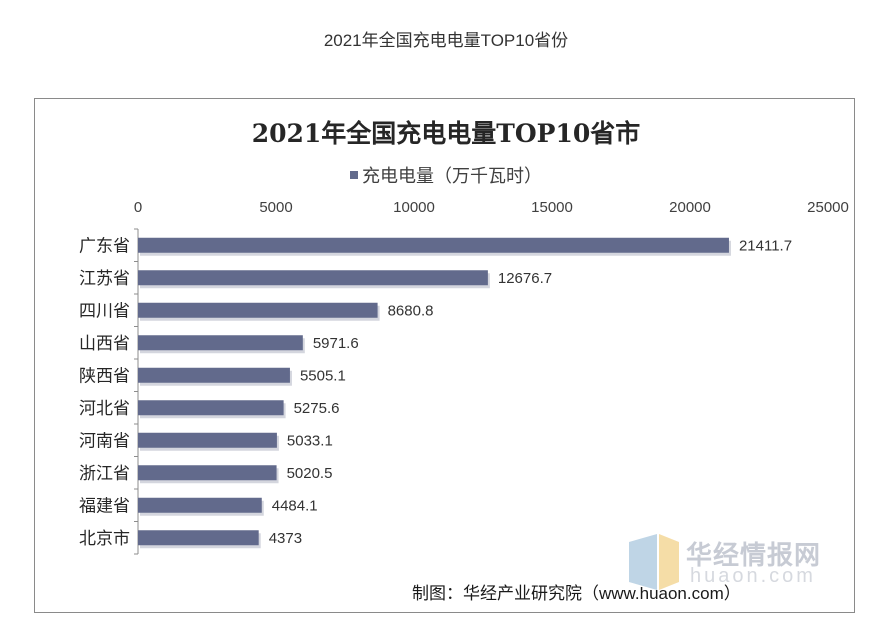  Describe the element at coordinates (310, 440) in the screenshot. I see `data-label: 5033.1` at that location.